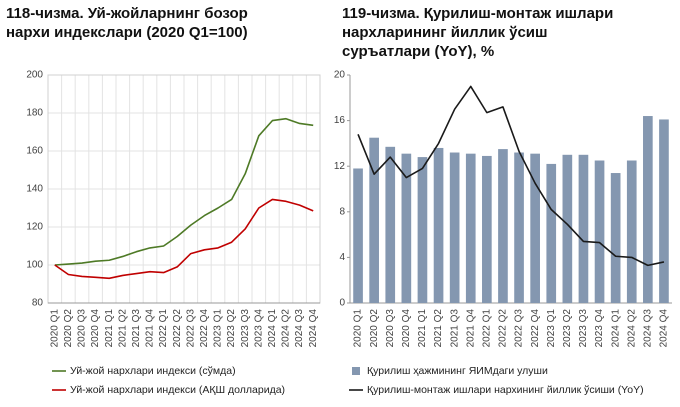 Image resolution: width=680 pixels, height=407 pixels. Describe the element at coordinates (340, 75) in the screenshot. I see `y-tick-label: 20` at that location.